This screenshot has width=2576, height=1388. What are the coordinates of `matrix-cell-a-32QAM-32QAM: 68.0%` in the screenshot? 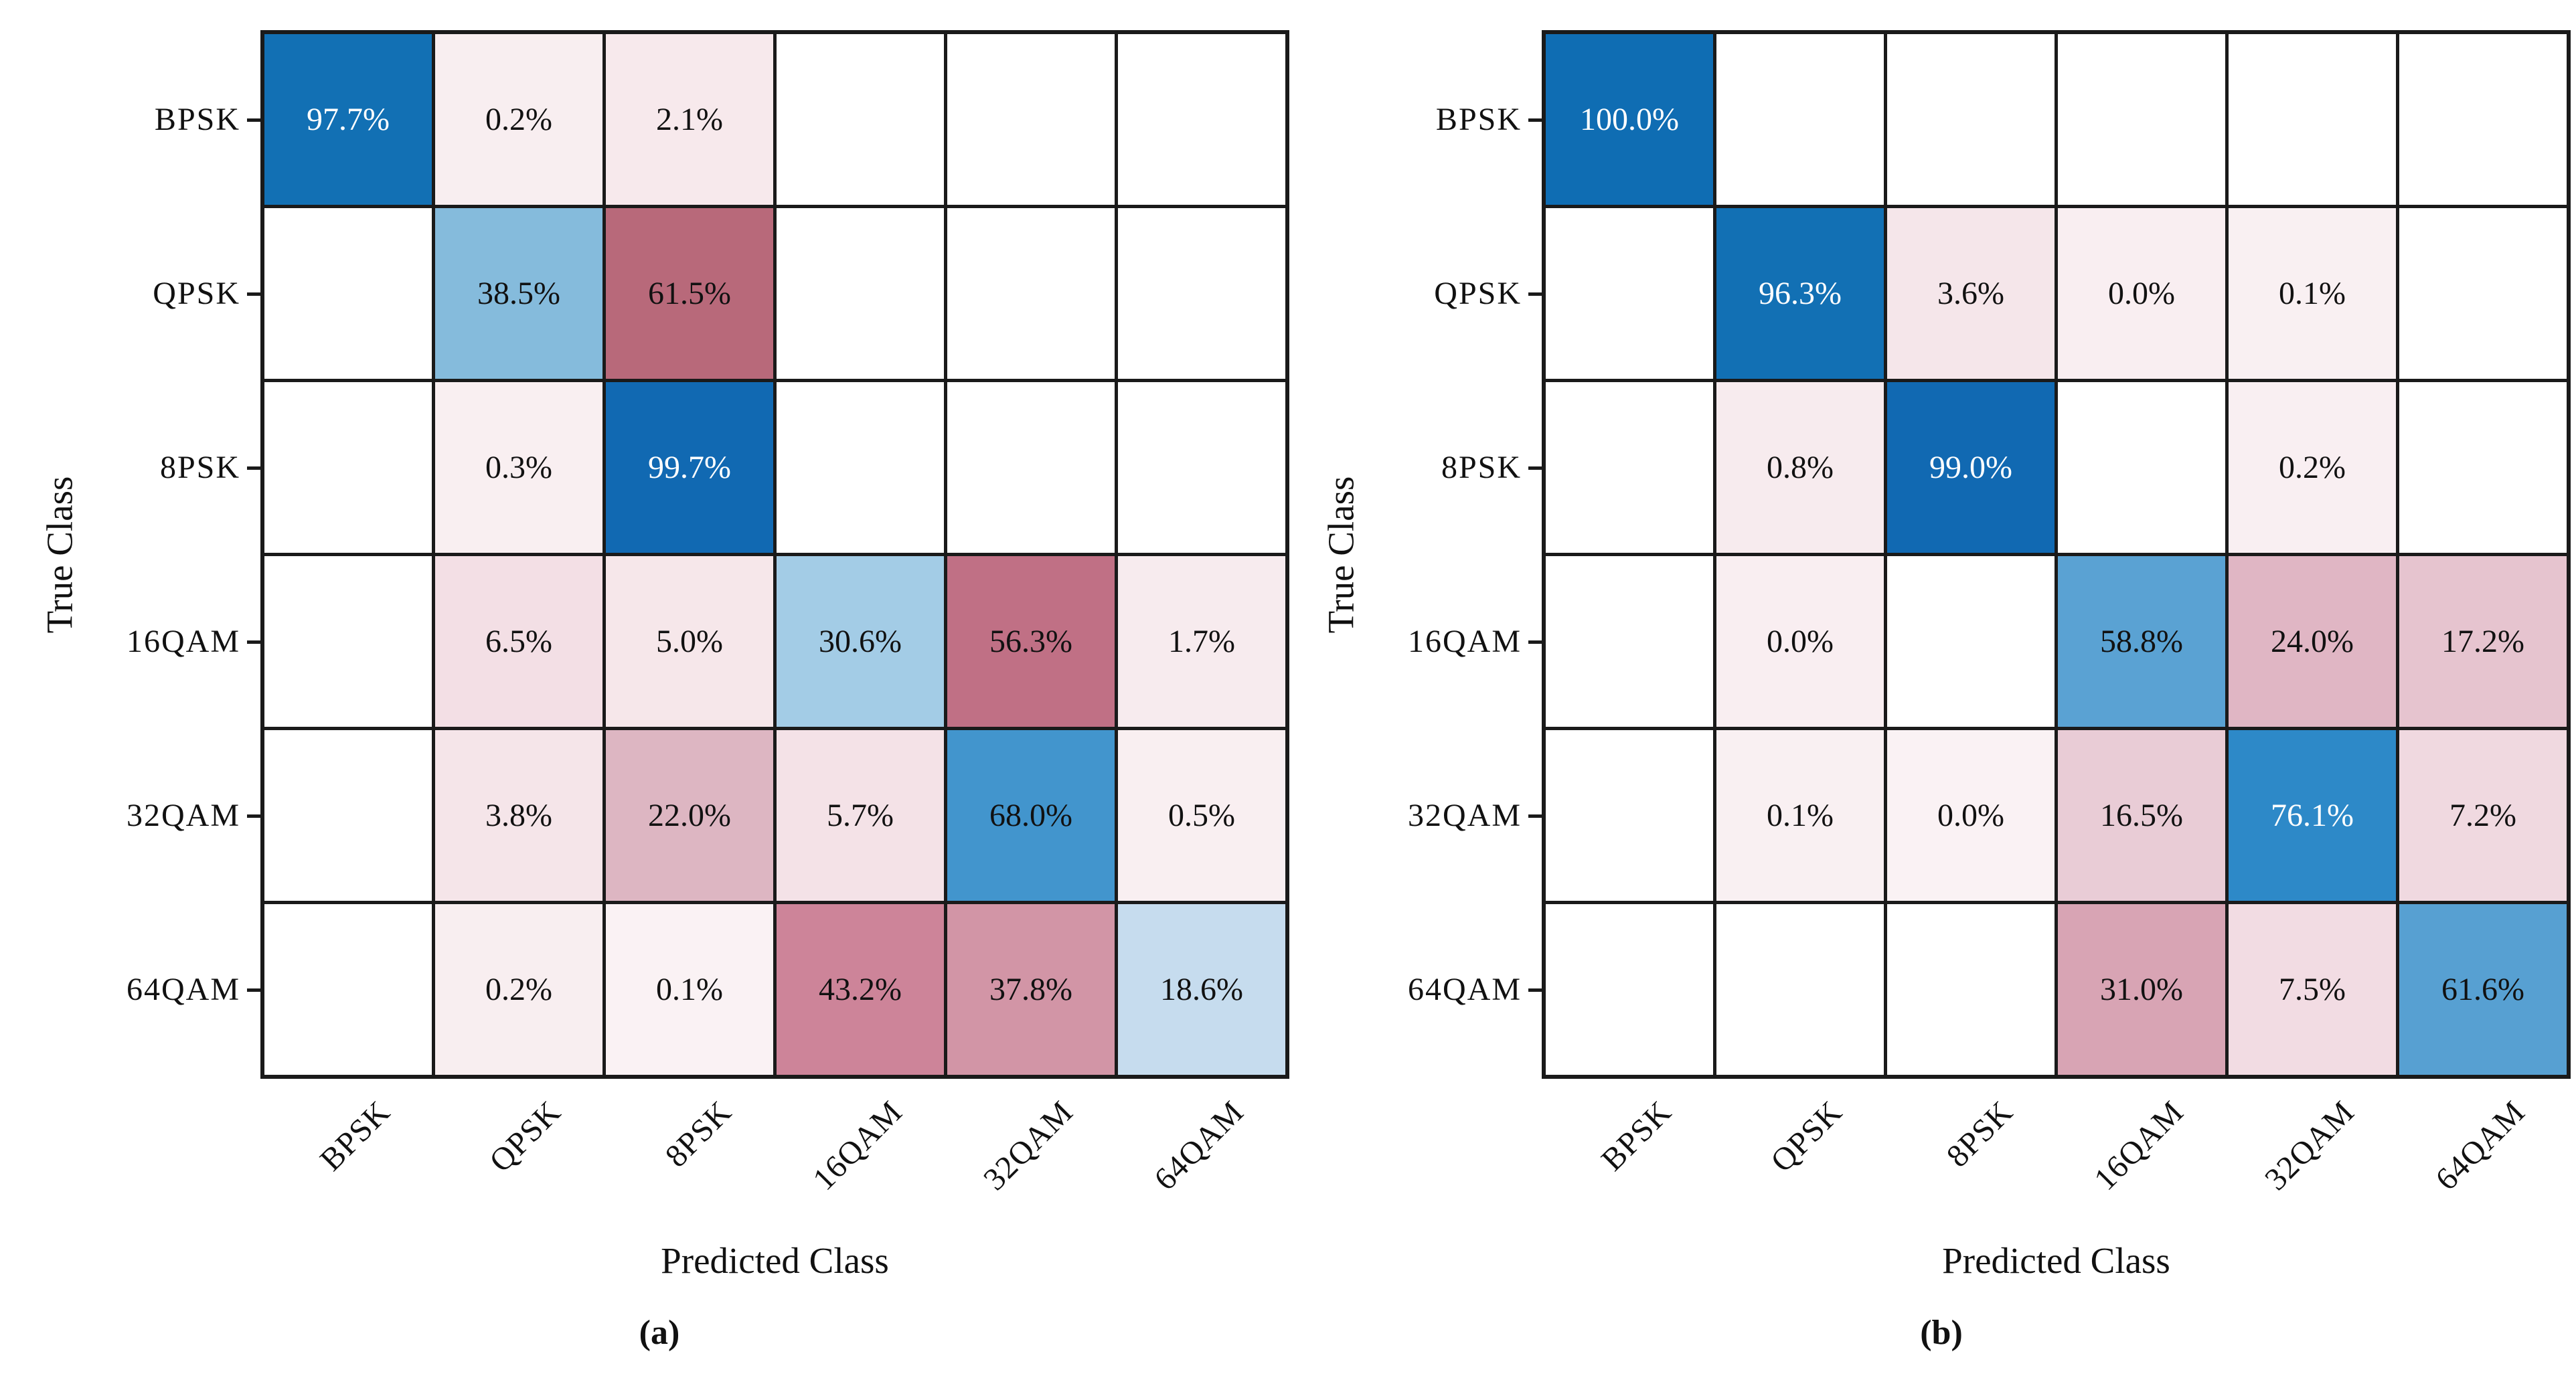 It's located at (1031, 815).